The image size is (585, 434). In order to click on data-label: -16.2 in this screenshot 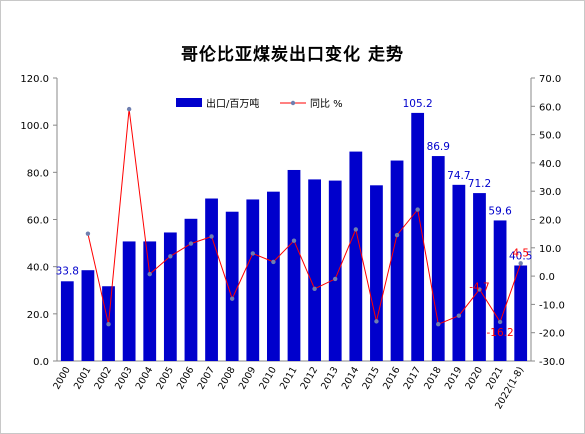, I will do `click(500, 333)`.